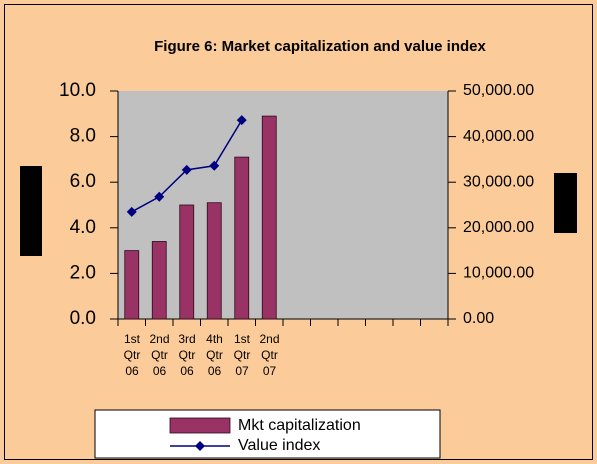  What do you see at coordinates (187, 355) in the screenshot?
I see `x-tick-label: 3rd Qtr 06` at bounding box center [187, 355].